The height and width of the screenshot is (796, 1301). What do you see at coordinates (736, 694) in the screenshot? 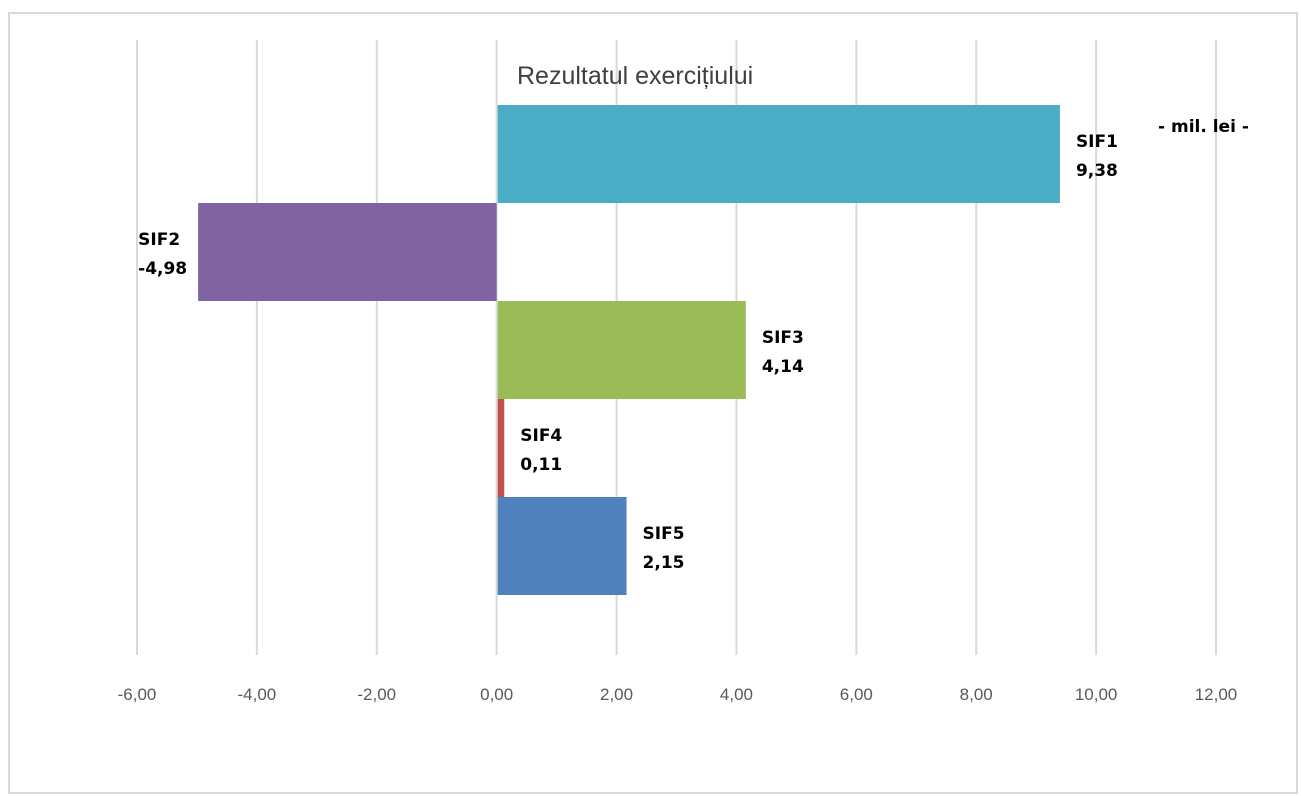
I see `x-tick-label: 4,00` at bounding box center [736, 694].